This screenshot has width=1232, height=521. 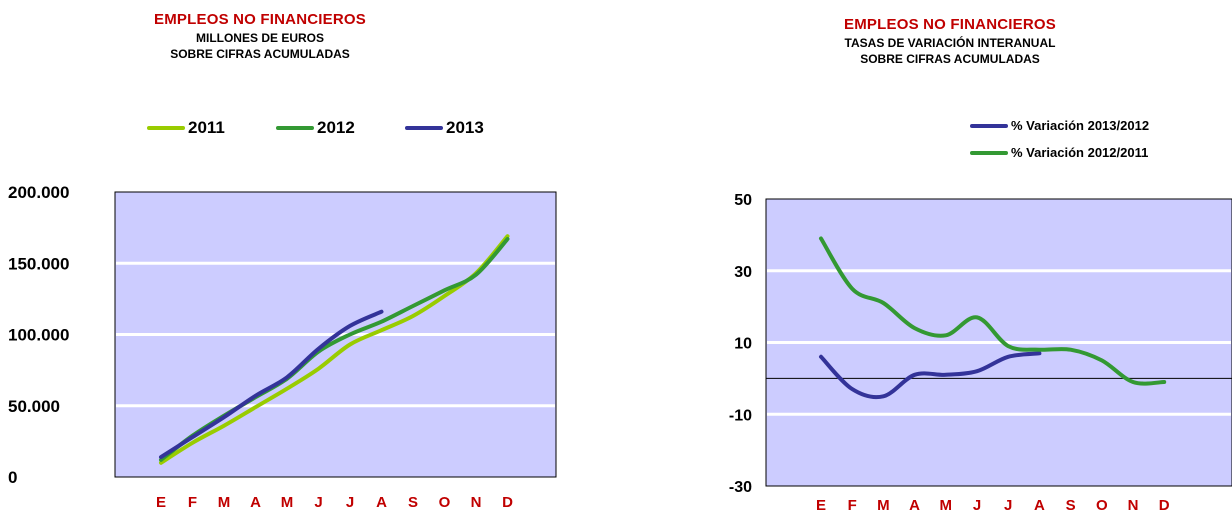 I want to click on y-tick-label: -30, so click(x=740, y=487).